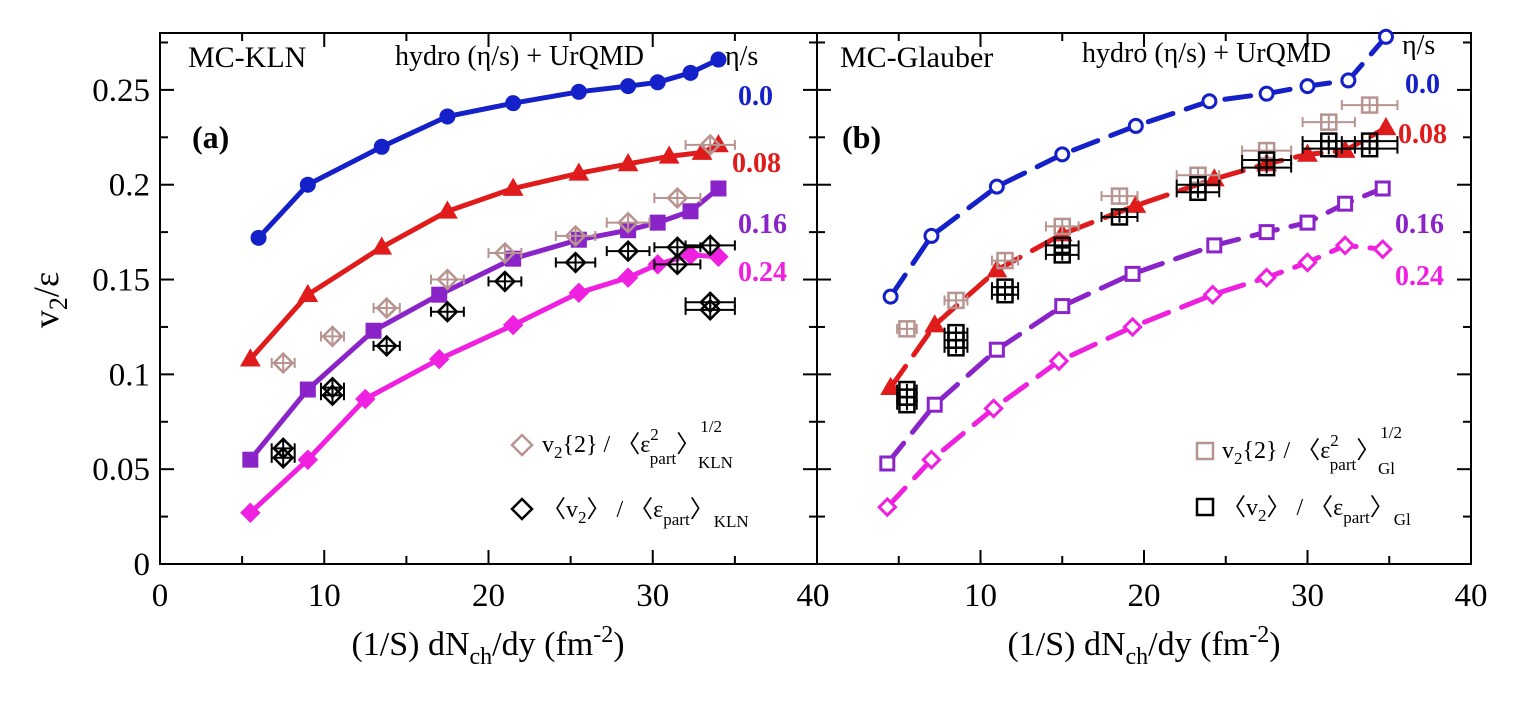  Describe the element at coordinates (247, 57) in the screenshot. I see `model-label-a: MC-KLN` at that location.